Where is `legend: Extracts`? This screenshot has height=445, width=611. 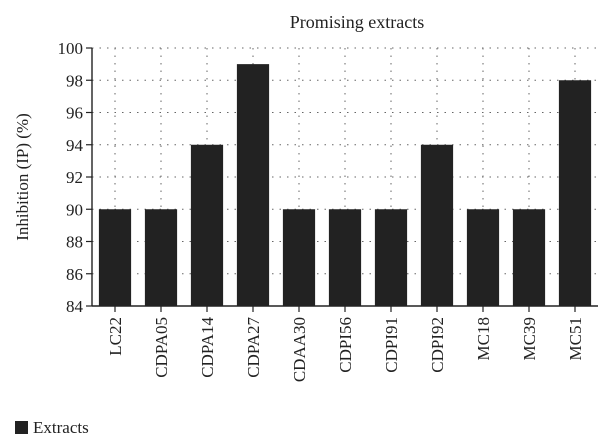
legend: Extracts is located at coordinates (52, 427).